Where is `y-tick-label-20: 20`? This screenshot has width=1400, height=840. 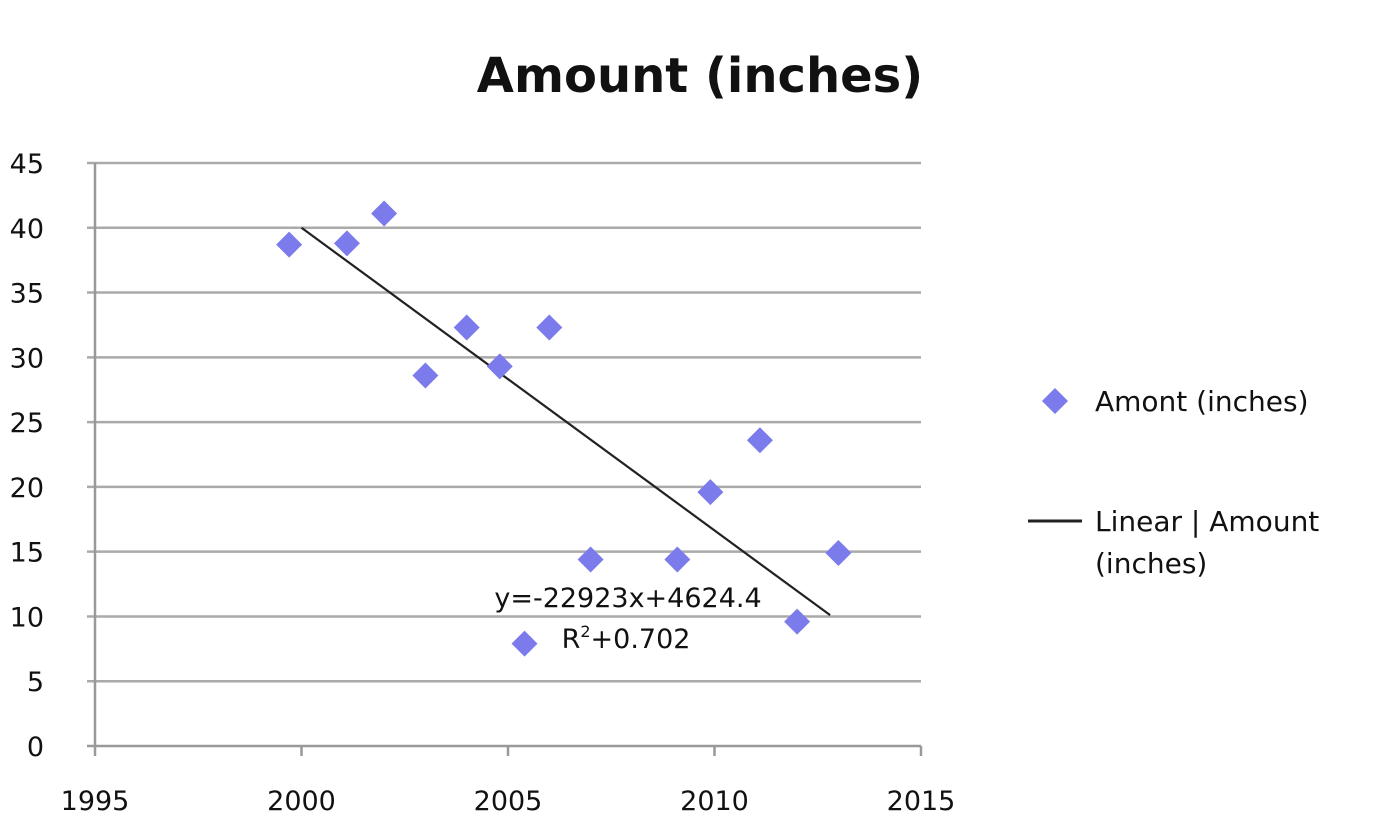 y-tick-label-20: 20 is located at coordinates (27, 488).